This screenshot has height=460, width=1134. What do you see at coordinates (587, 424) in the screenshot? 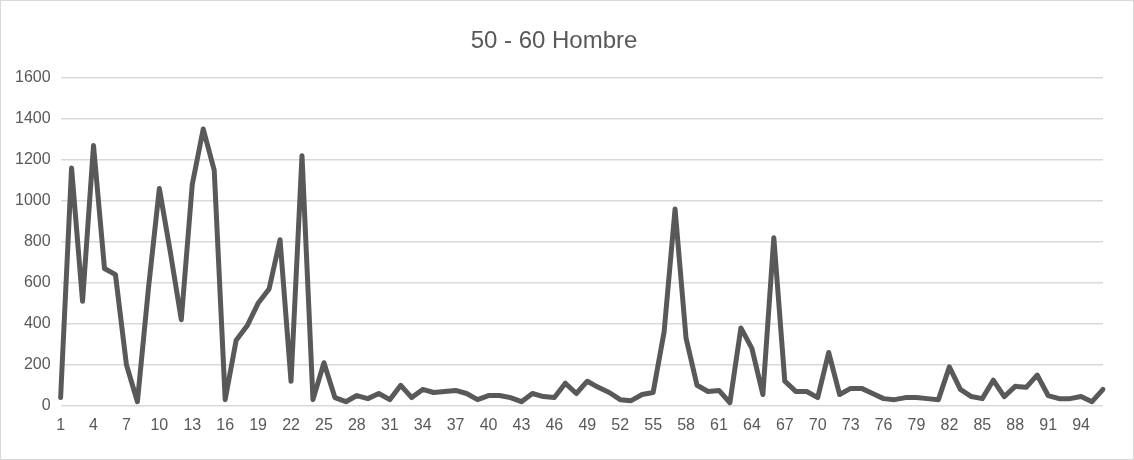
I see `x-tick-label: 49` at bounding box center [587, 424].